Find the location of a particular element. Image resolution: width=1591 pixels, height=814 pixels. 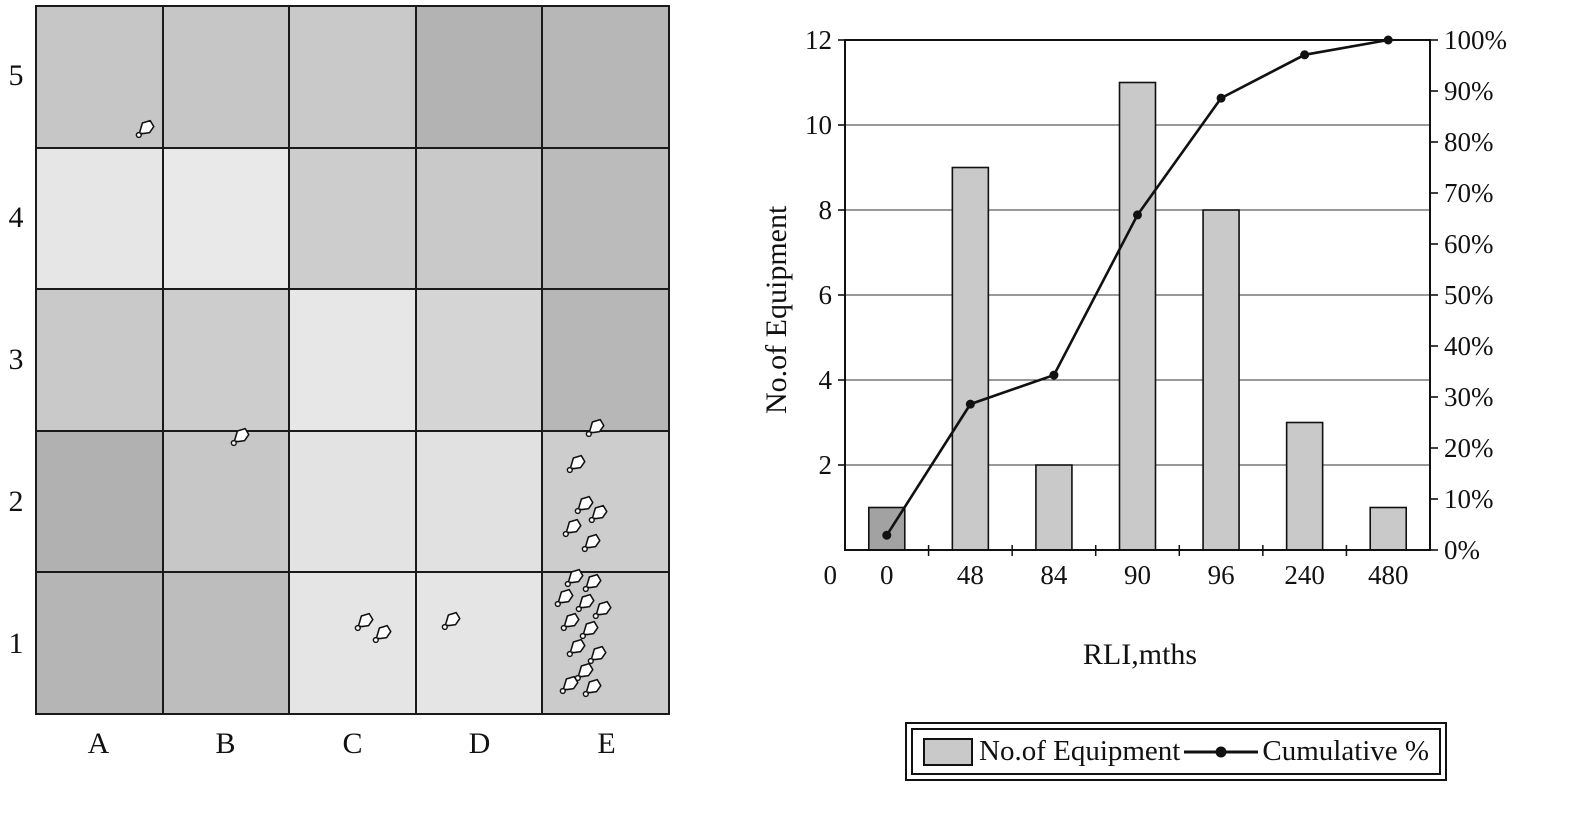

left-tick-label: 4 is located at coordinates (826, 380).